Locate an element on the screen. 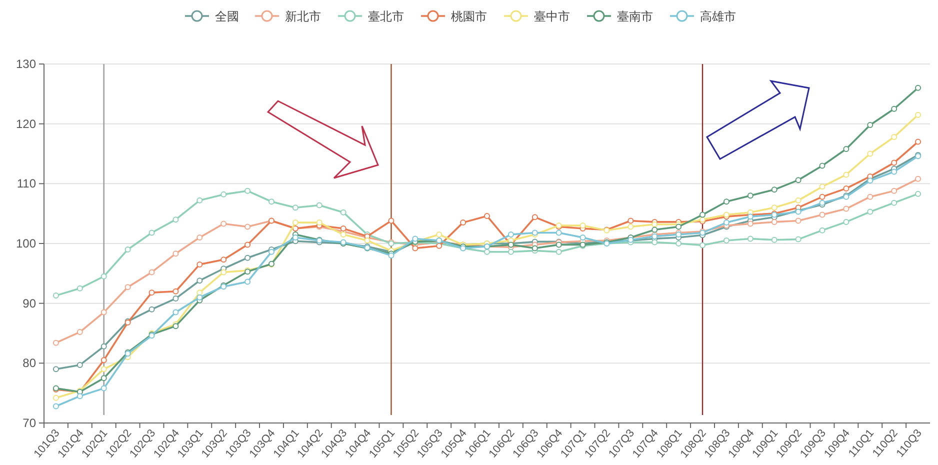  y-tick-label: 100 is located at coordinates (26, 243).